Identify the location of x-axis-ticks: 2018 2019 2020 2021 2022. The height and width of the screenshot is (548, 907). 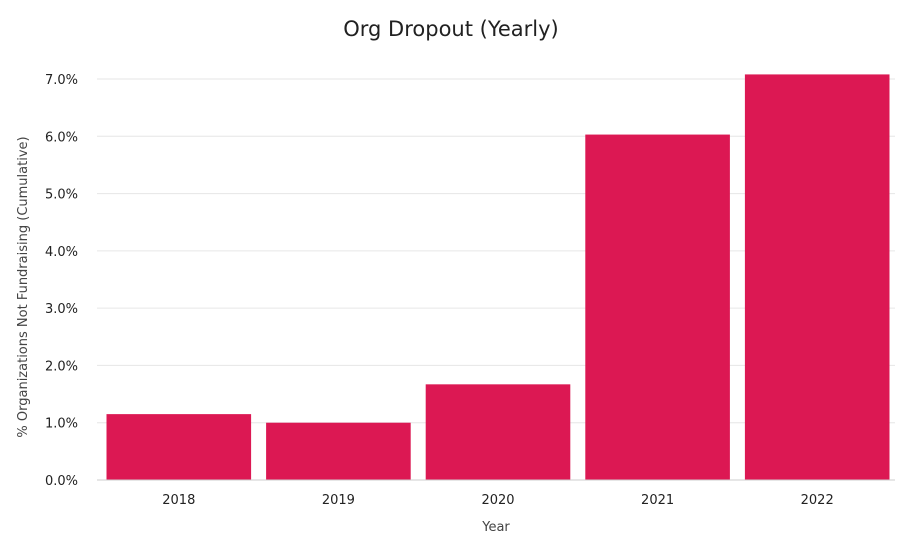
(497, 500).